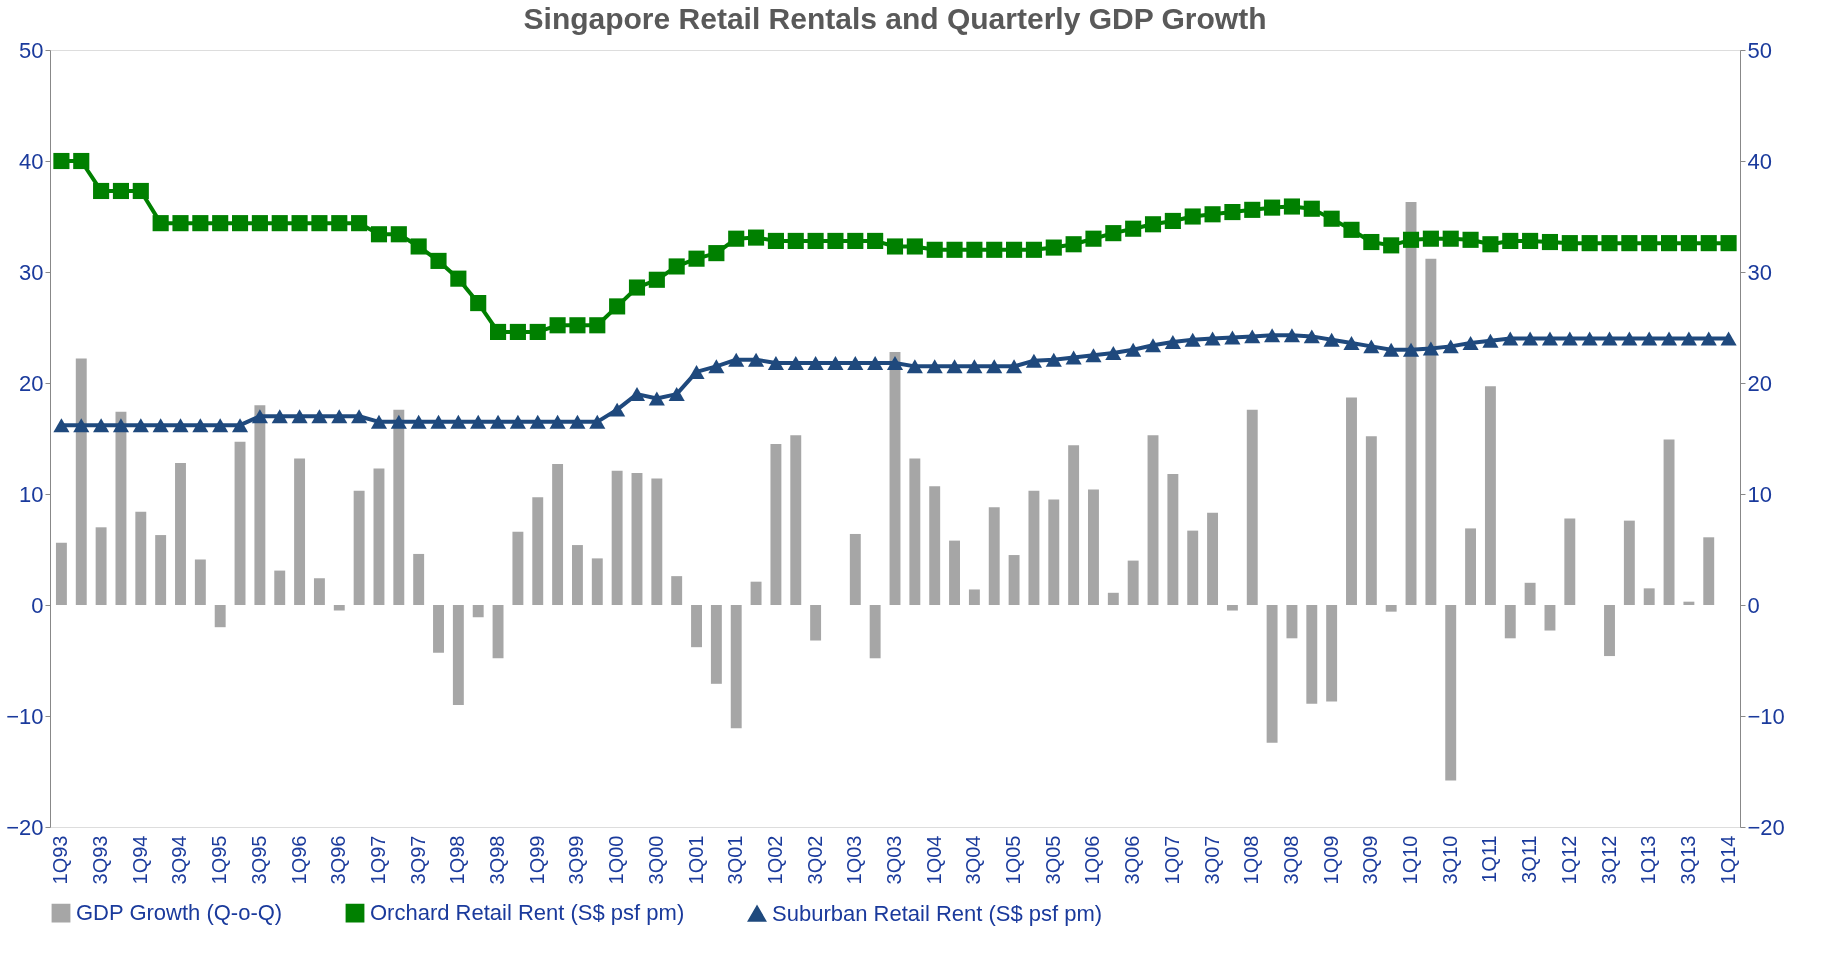  What do you see at coordinates (1687, 860) in the screenshot?
I see `x-tick-label: 3Q13` at bounding box center [1687, 860].